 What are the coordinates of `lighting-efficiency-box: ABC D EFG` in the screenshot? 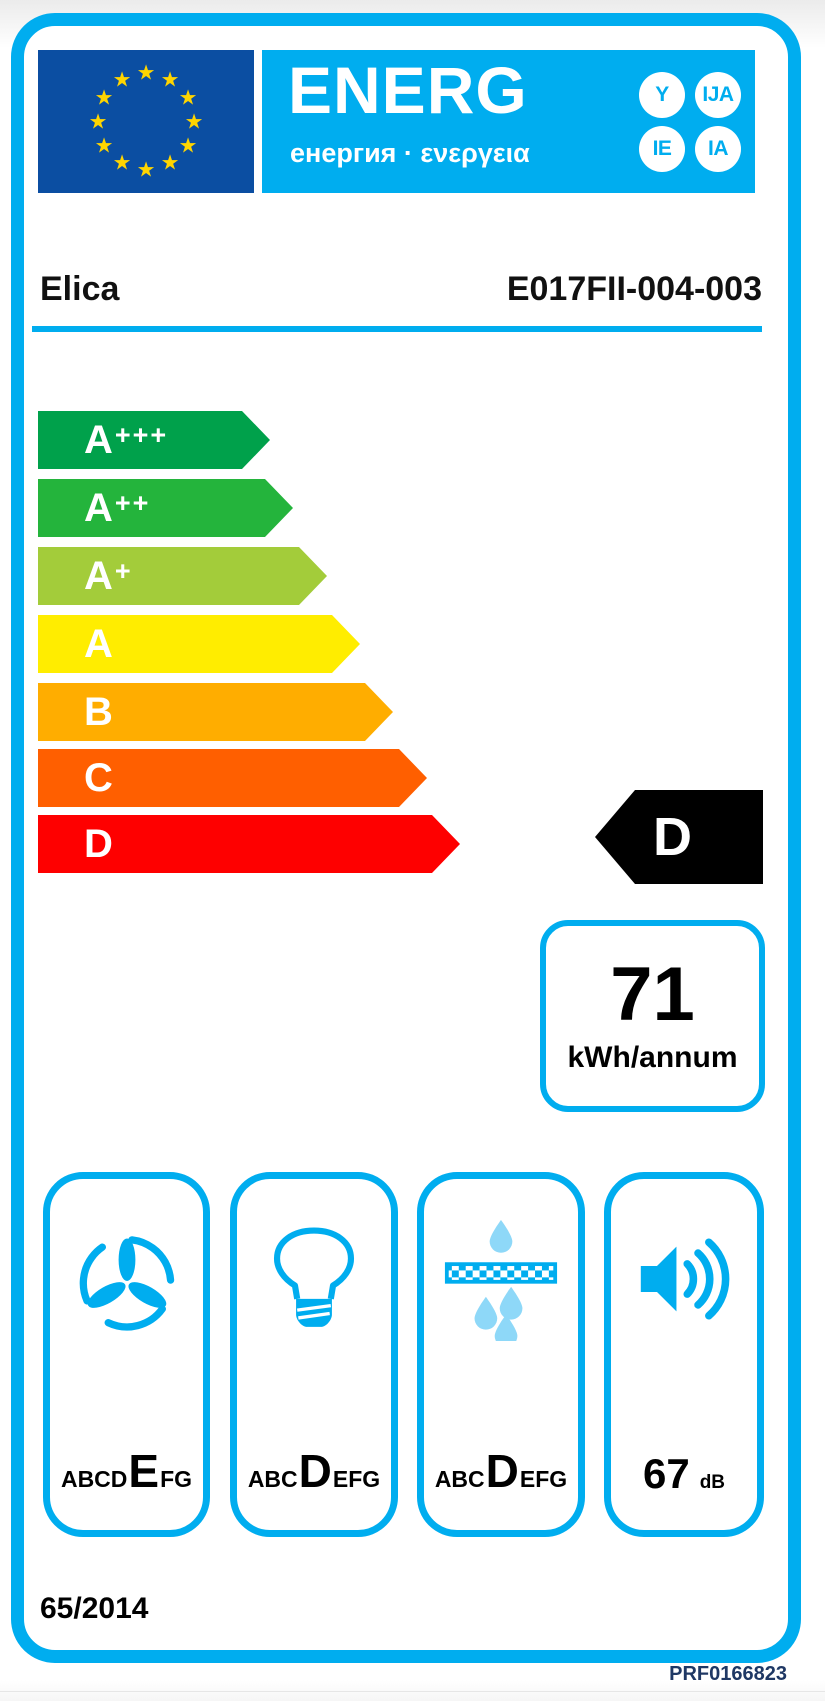 It's located at (314, 1354).